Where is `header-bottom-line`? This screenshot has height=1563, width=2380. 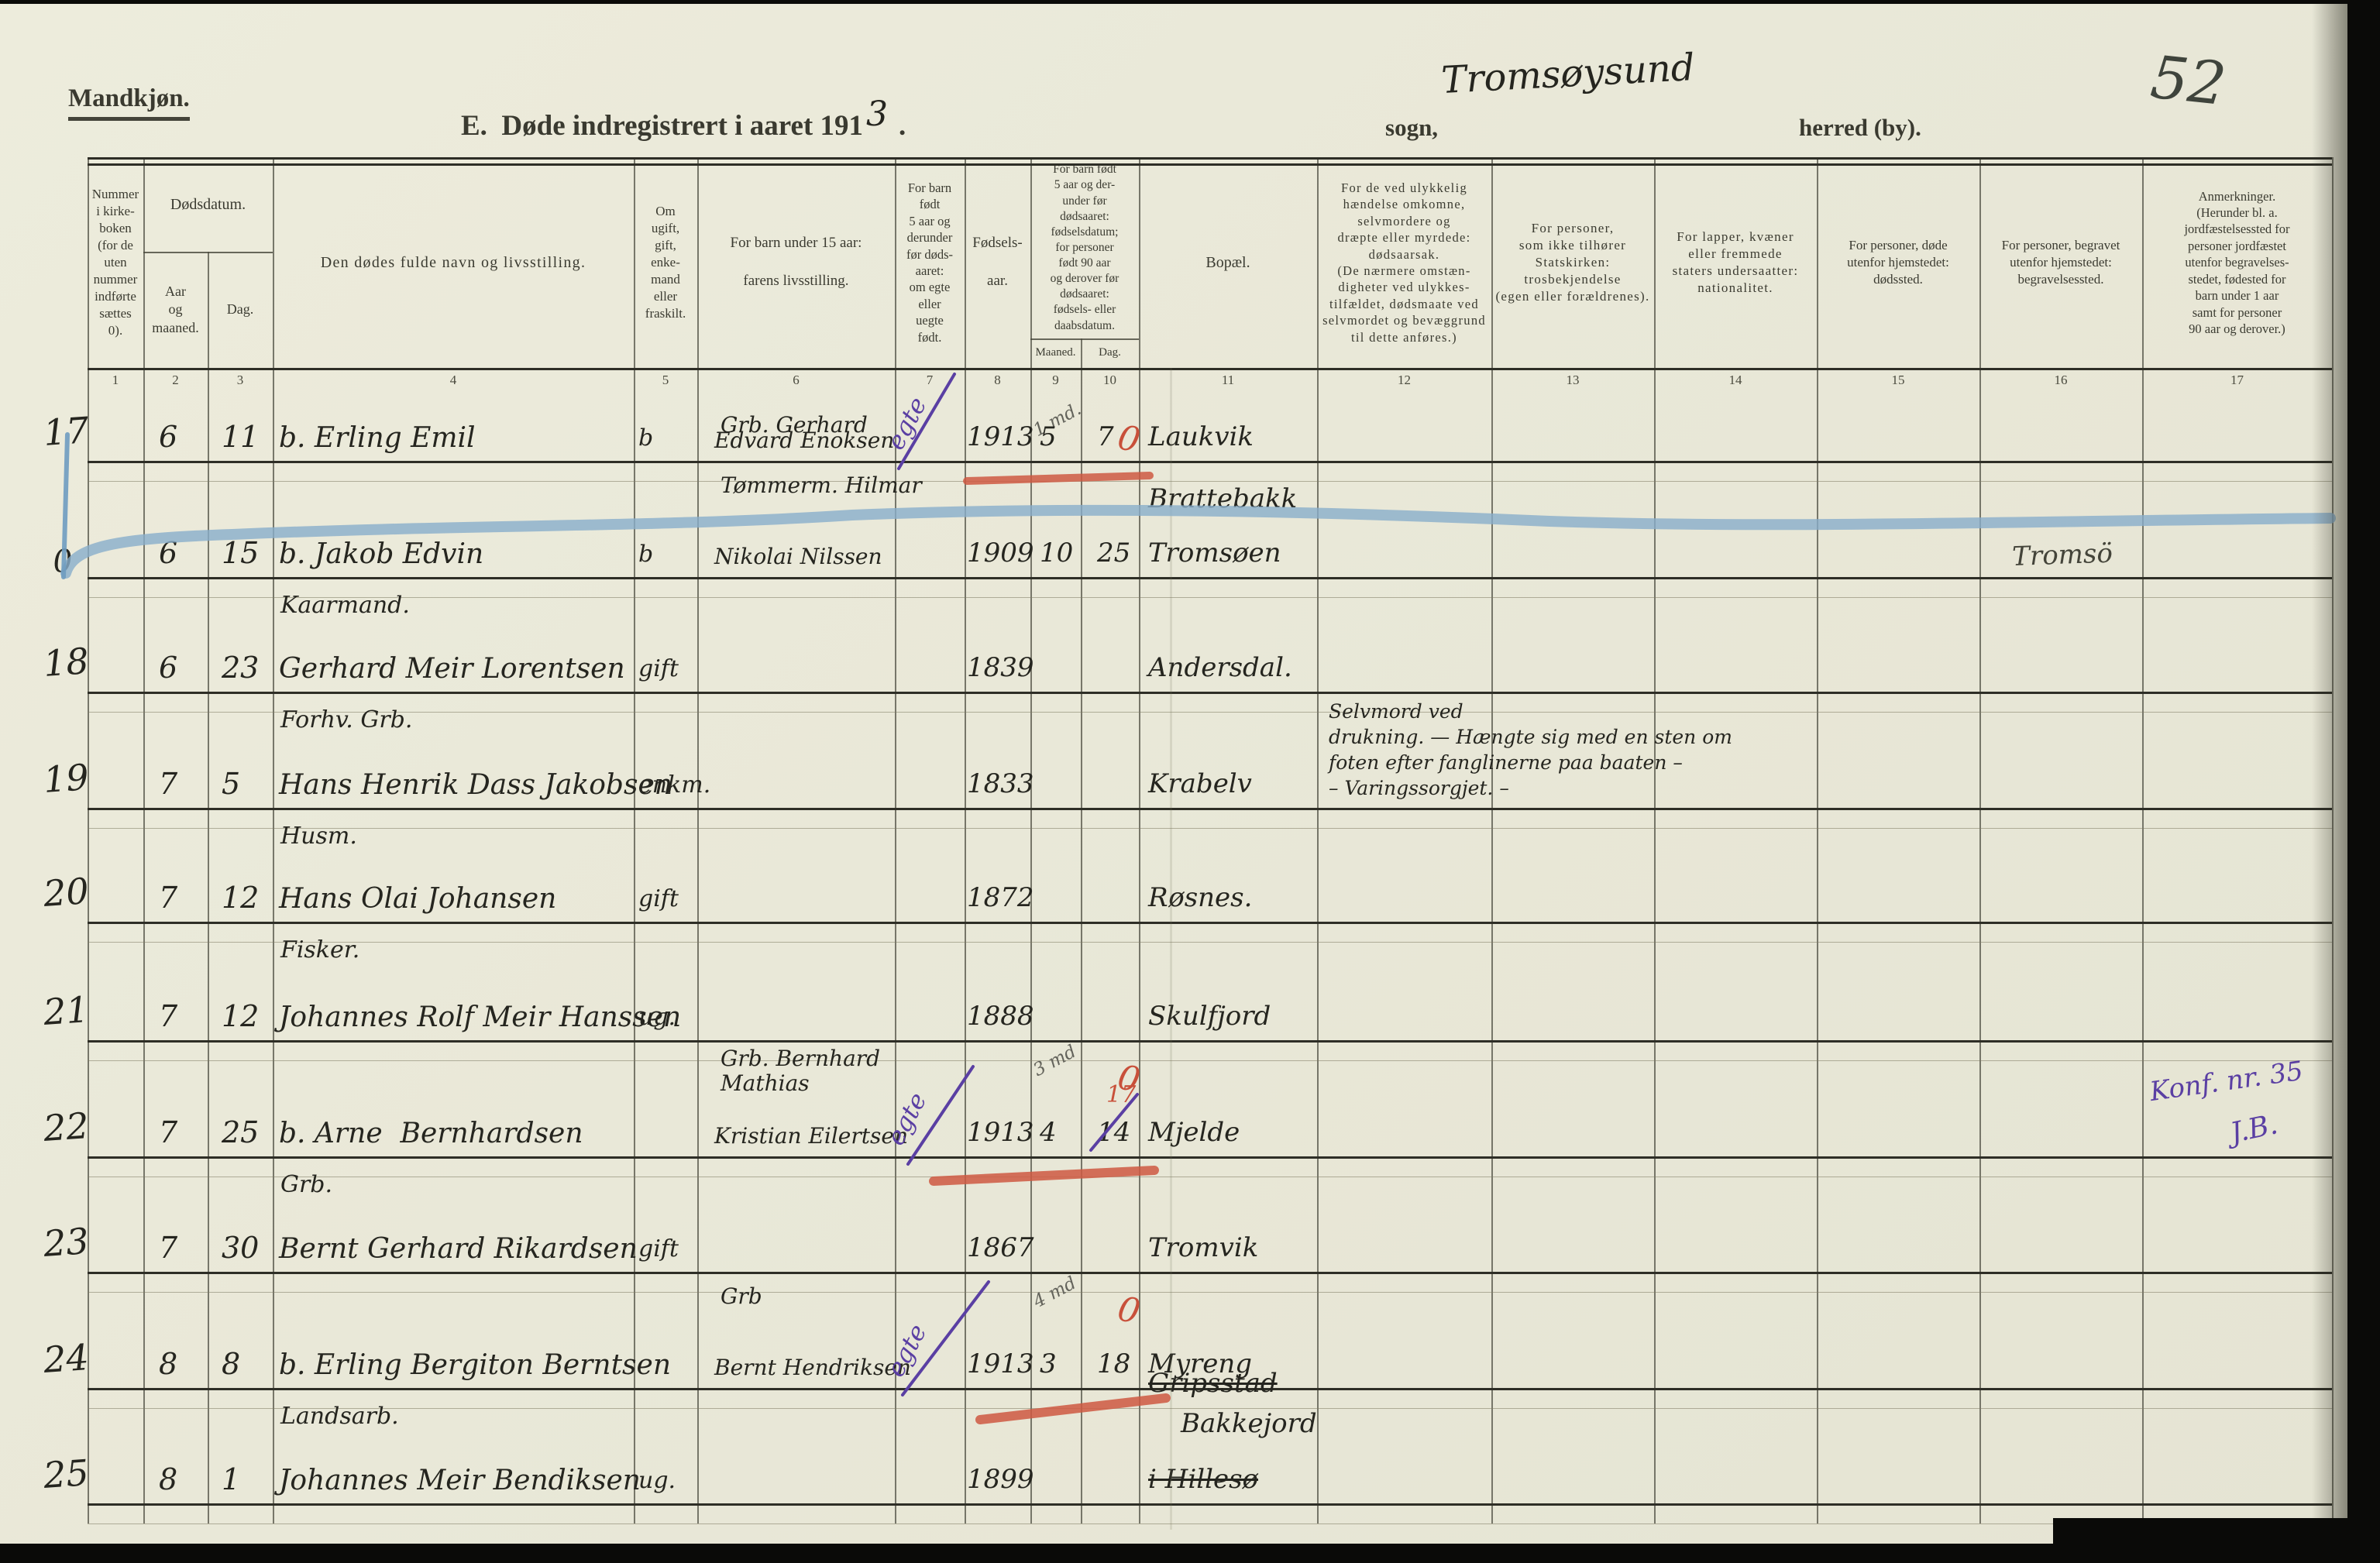
header-bottom-line is located at coordinates (1210, 369).